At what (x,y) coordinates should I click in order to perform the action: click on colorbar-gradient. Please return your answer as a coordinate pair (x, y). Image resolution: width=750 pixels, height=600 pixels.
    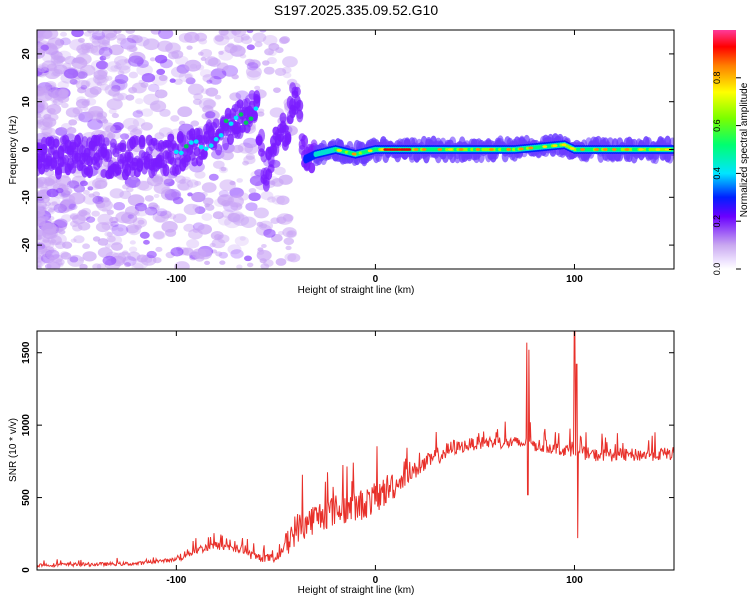
    Looking at the image, I should click on (724, 149).